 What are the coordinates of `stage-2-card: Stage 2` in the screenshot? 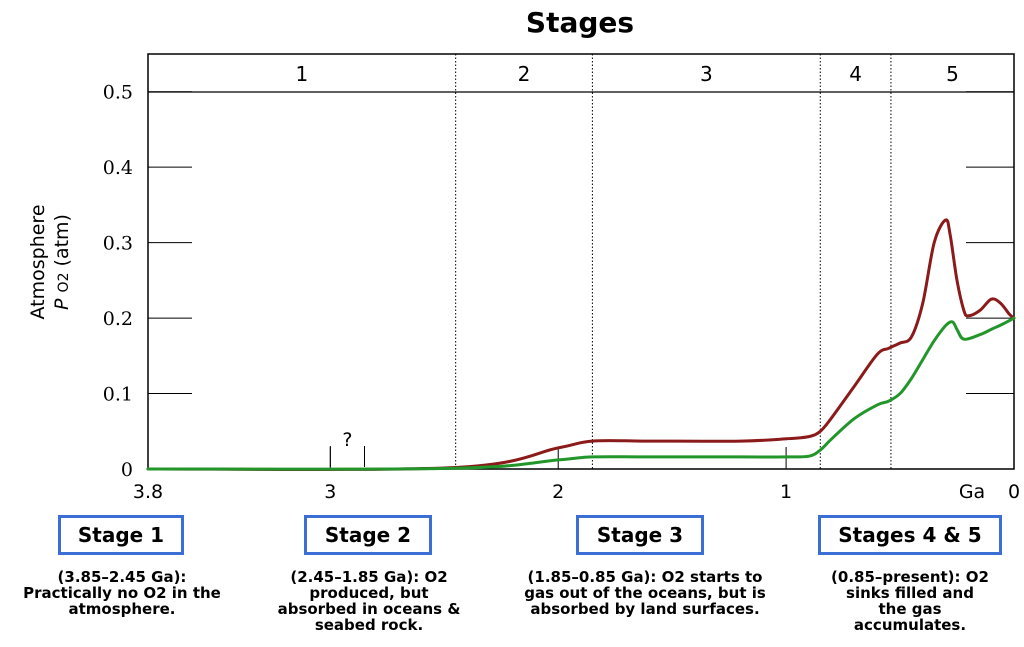 It's located at (368, 535).